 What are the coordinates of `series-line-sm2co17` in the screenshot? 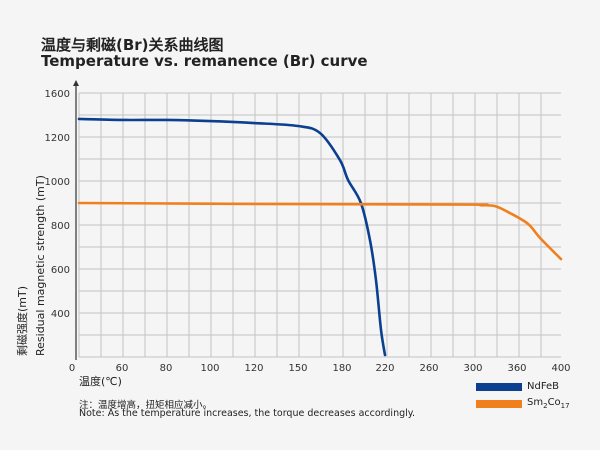 It's located at (320, 231).